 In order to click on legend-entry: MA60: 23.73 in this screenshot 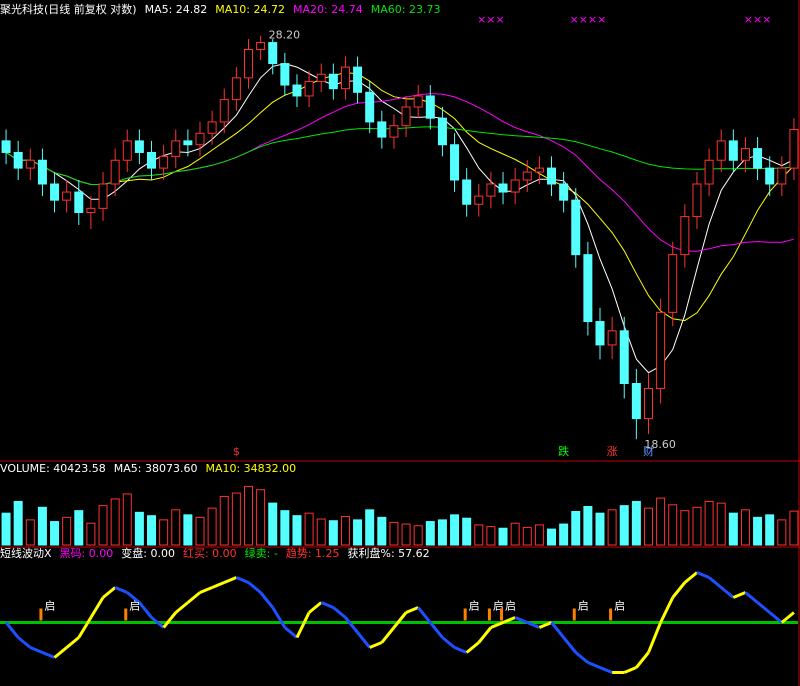, I will do `click(406, 9)`.